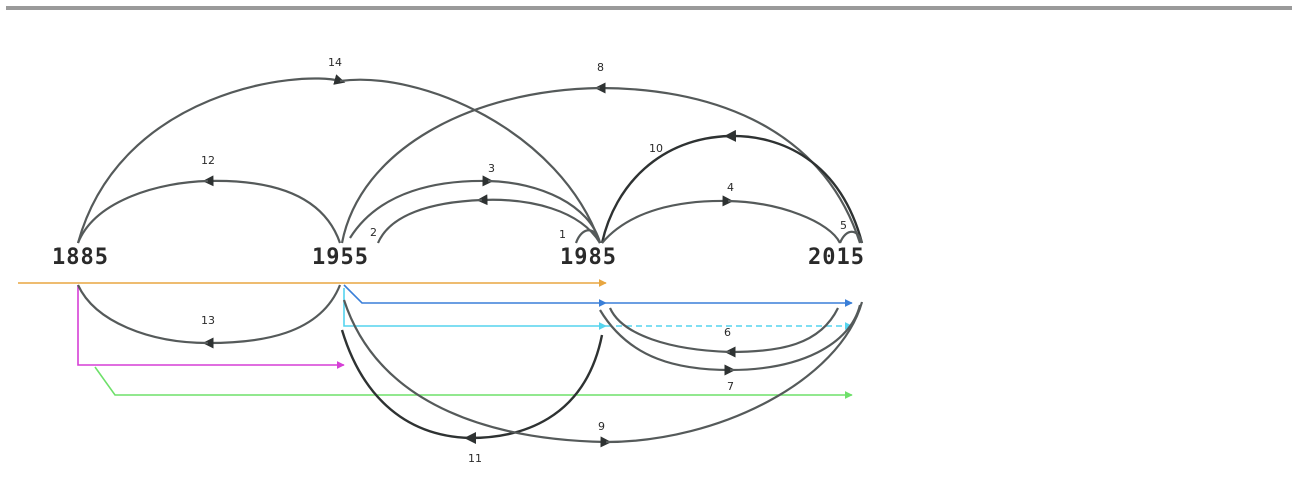 Image resolution: width=1298 pixels, height=484 pixels. I want to click on arc-10-tail, so click(665, 189).